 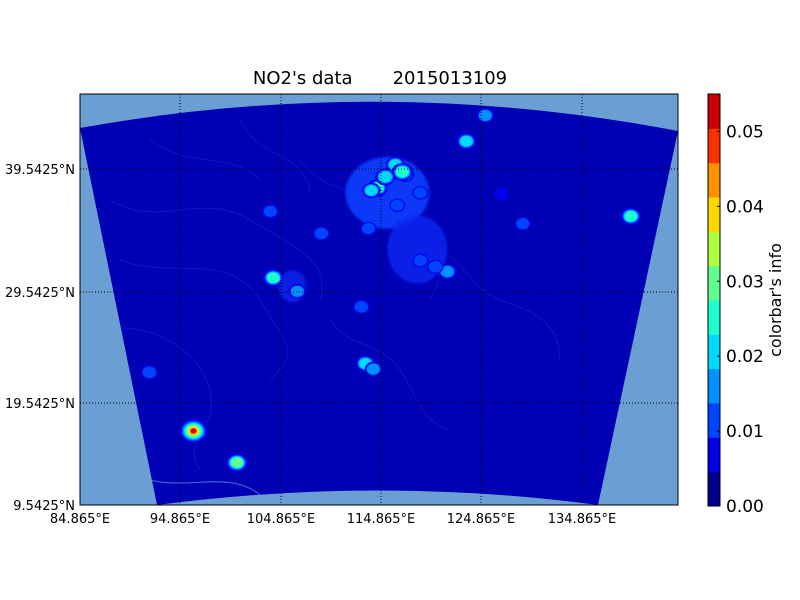 What do you see at coordinates (40, 170) in the screenshot?
I see `y-tick-label: 39.5425°N` at bounding box center [40, 170].